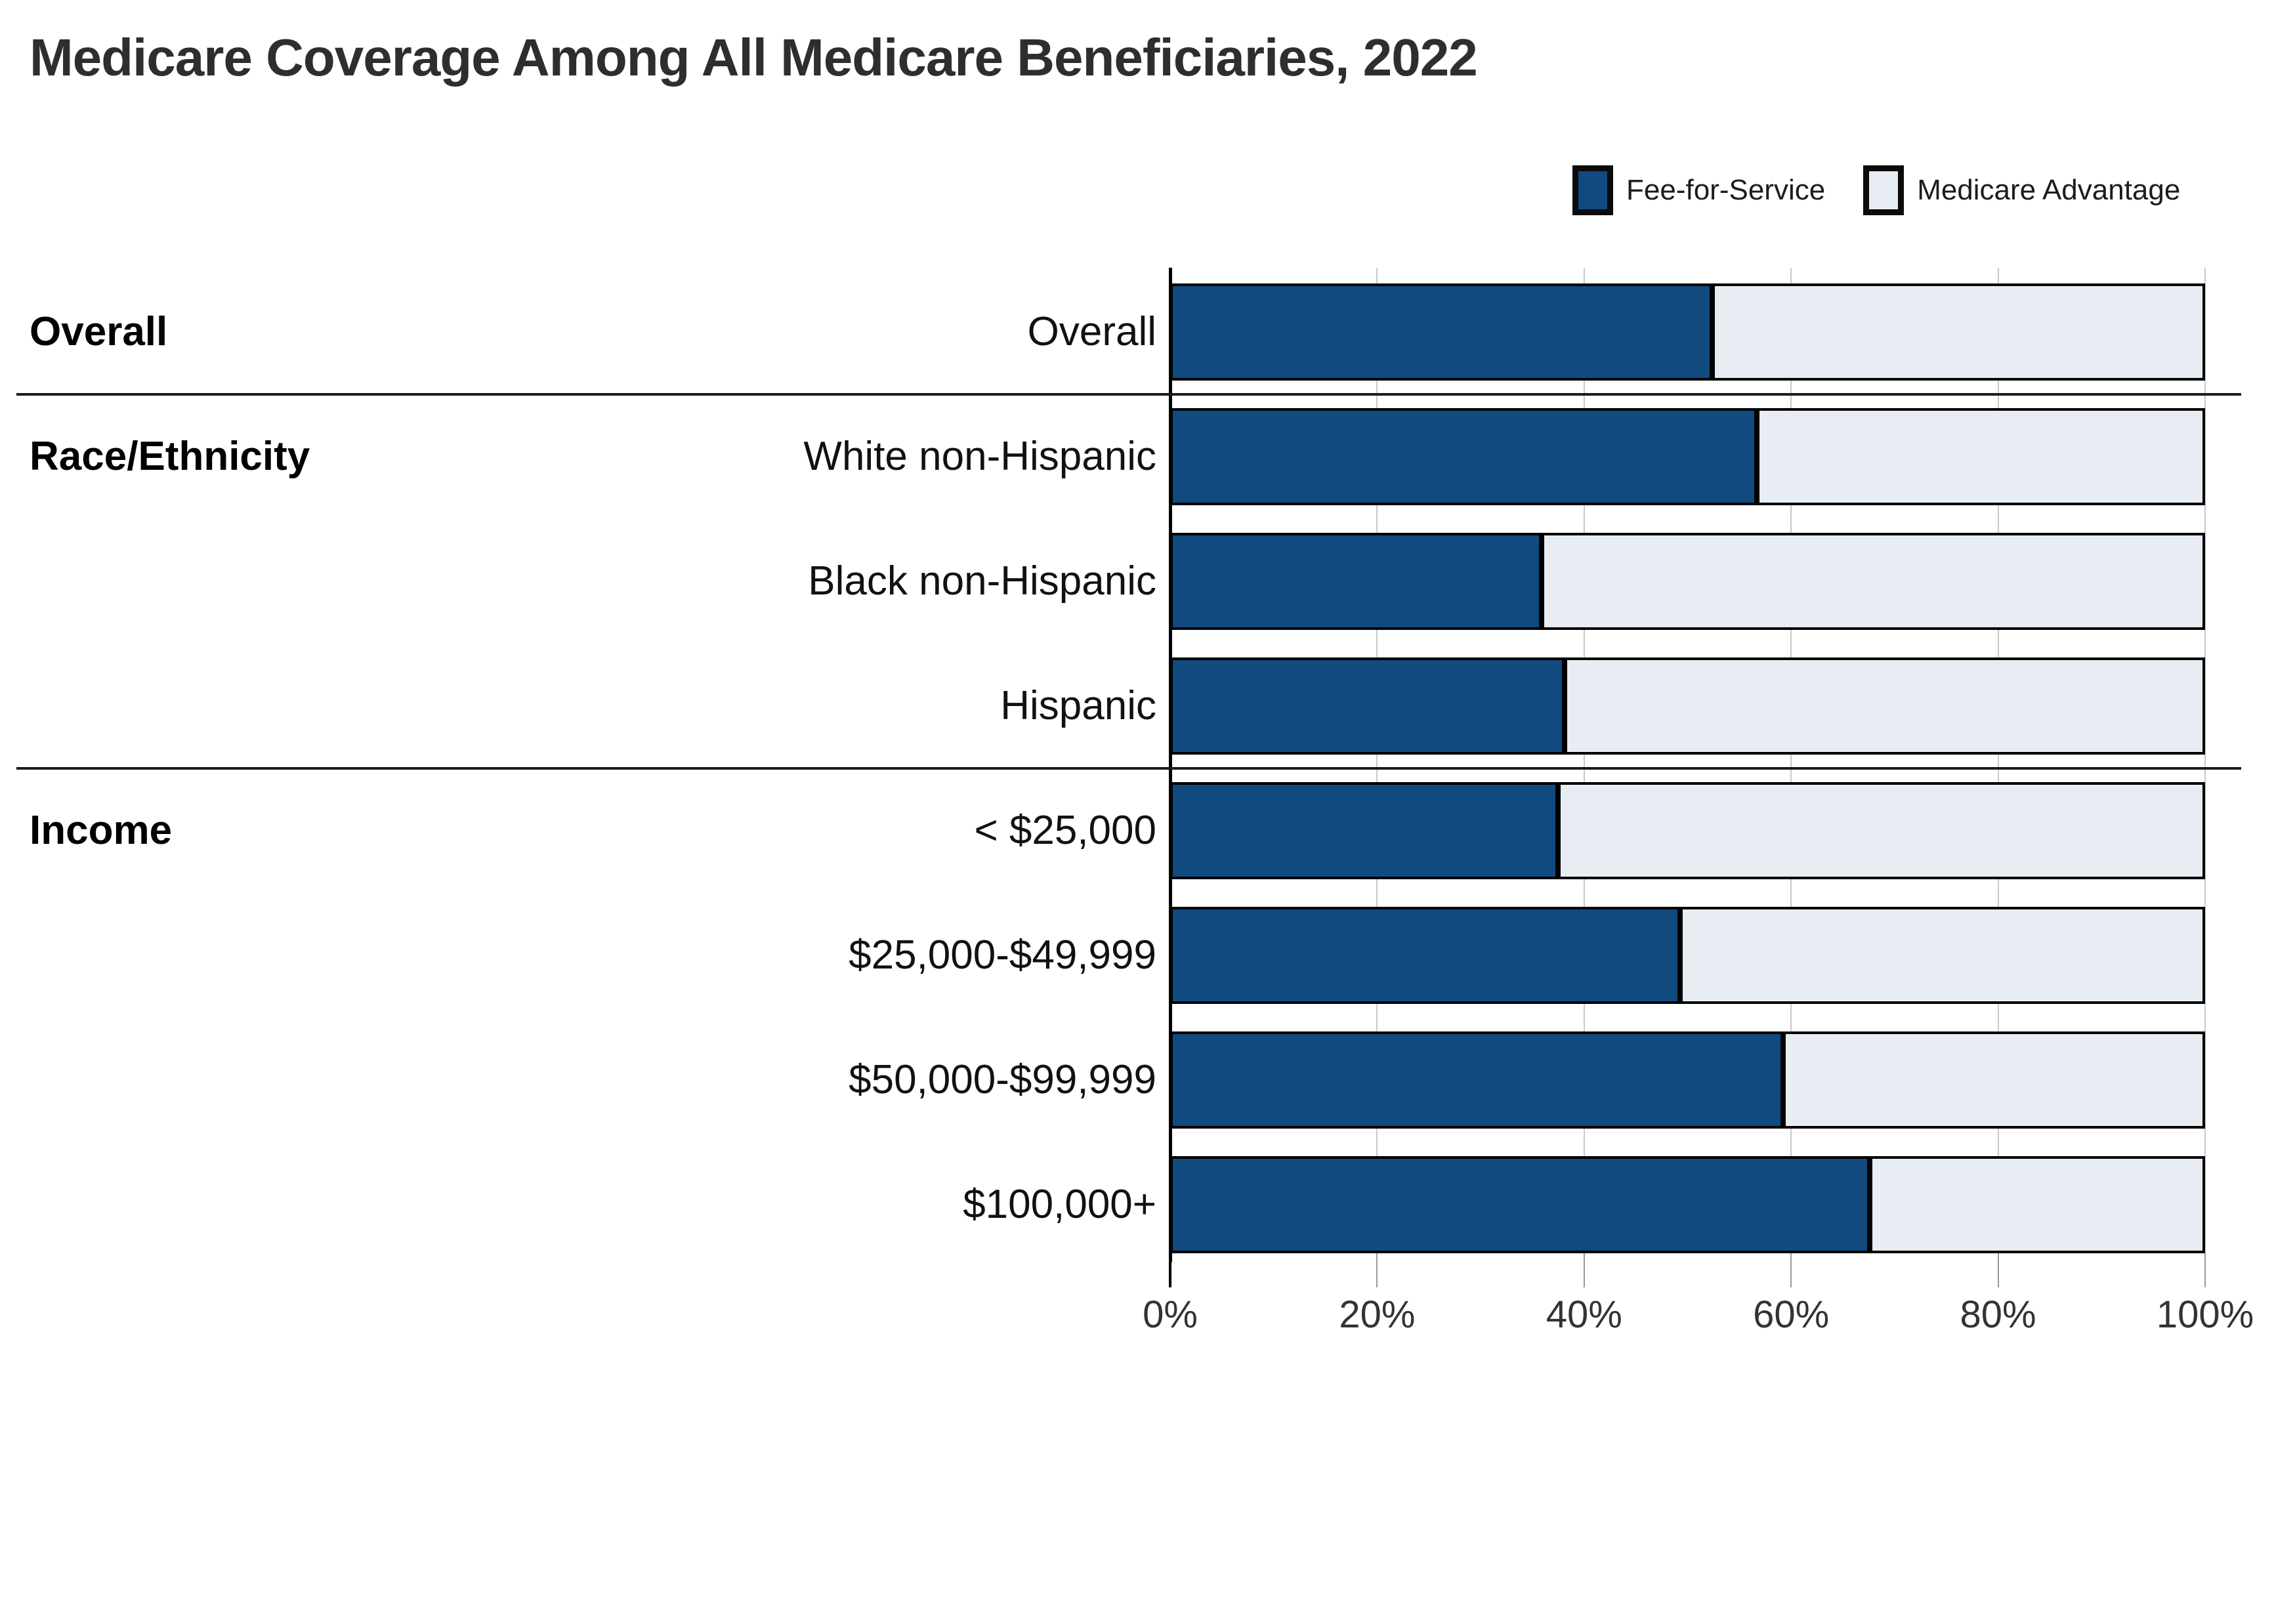 The width and height of the screenshot is (2274, 1624). Describe the element at coordinates (99, 331) in the screenshot. I see `section-header-overall: Overall` at that location.